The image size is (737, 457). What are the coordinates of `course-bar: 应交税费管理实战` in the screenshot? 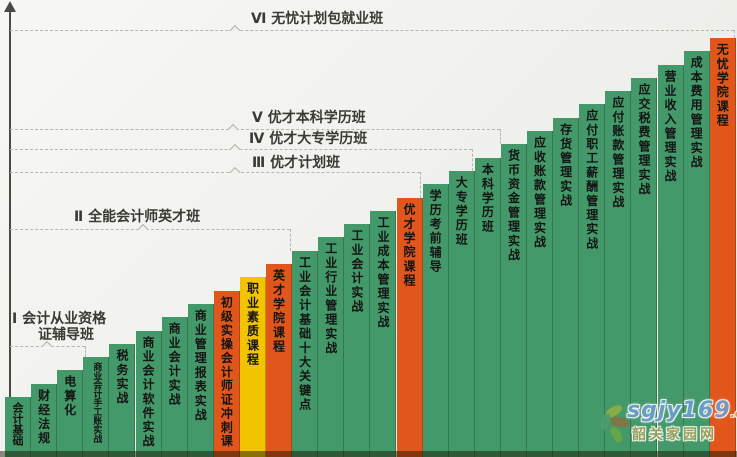 It's located at (644, 267).